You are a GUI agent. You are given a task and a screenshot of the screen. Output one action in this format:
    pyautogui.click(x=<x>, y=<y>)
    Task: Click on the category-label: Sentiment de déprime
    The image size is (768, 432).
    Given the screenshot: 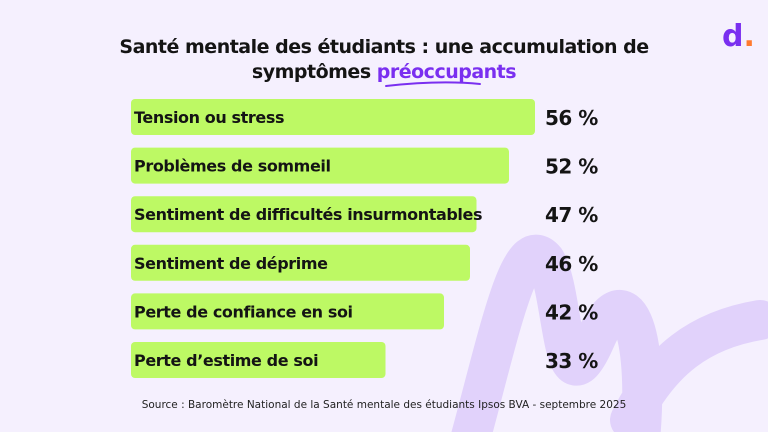 What is the action you would take?
    pyautogui.click(x=231, y=263)
    